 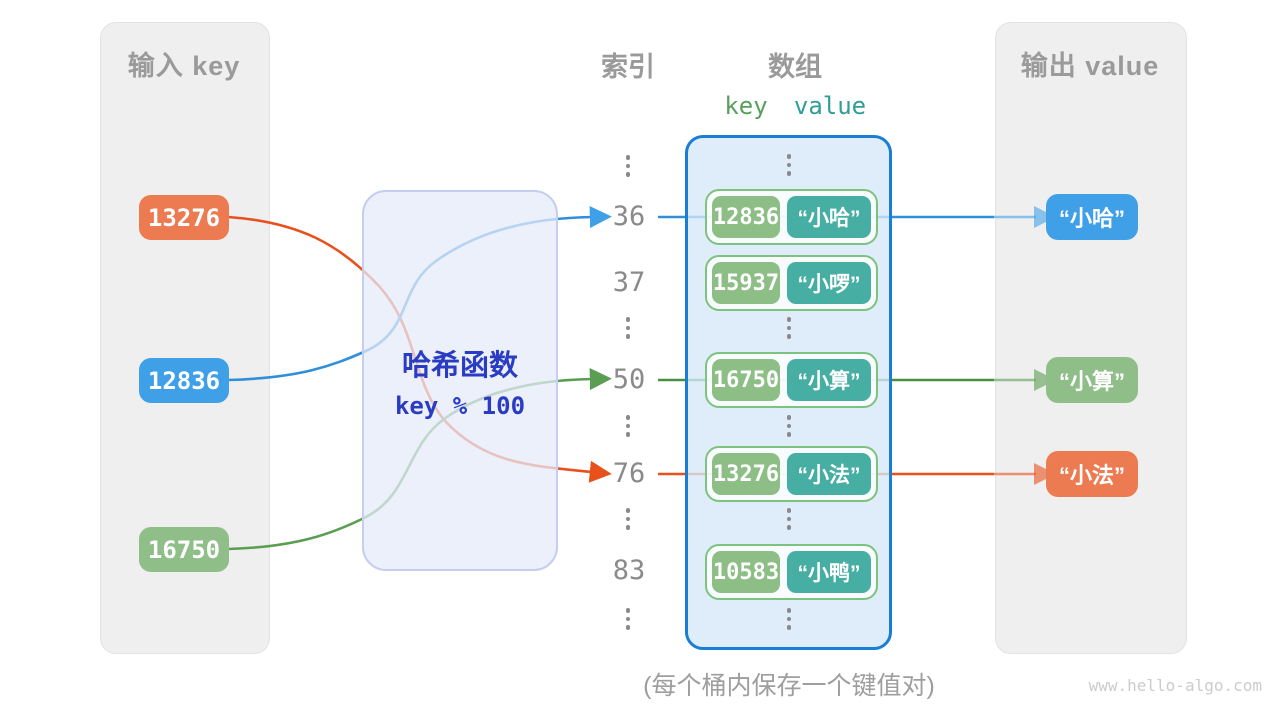 What do you see at coordinates (629, 379) in the screenshot?
I see `index-label-50: 50` at bounding box center [629, 379].